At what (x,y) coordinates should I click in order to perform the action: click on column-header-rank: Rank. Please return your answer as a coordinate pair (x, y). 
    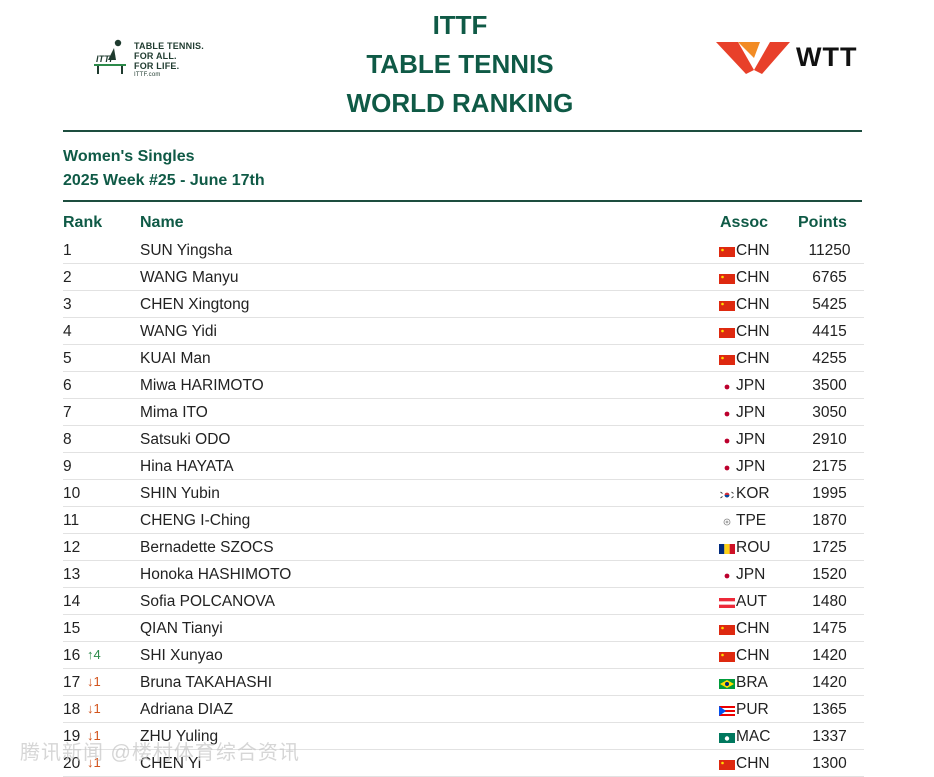
    Looking at the image, I should click on (83, 222).